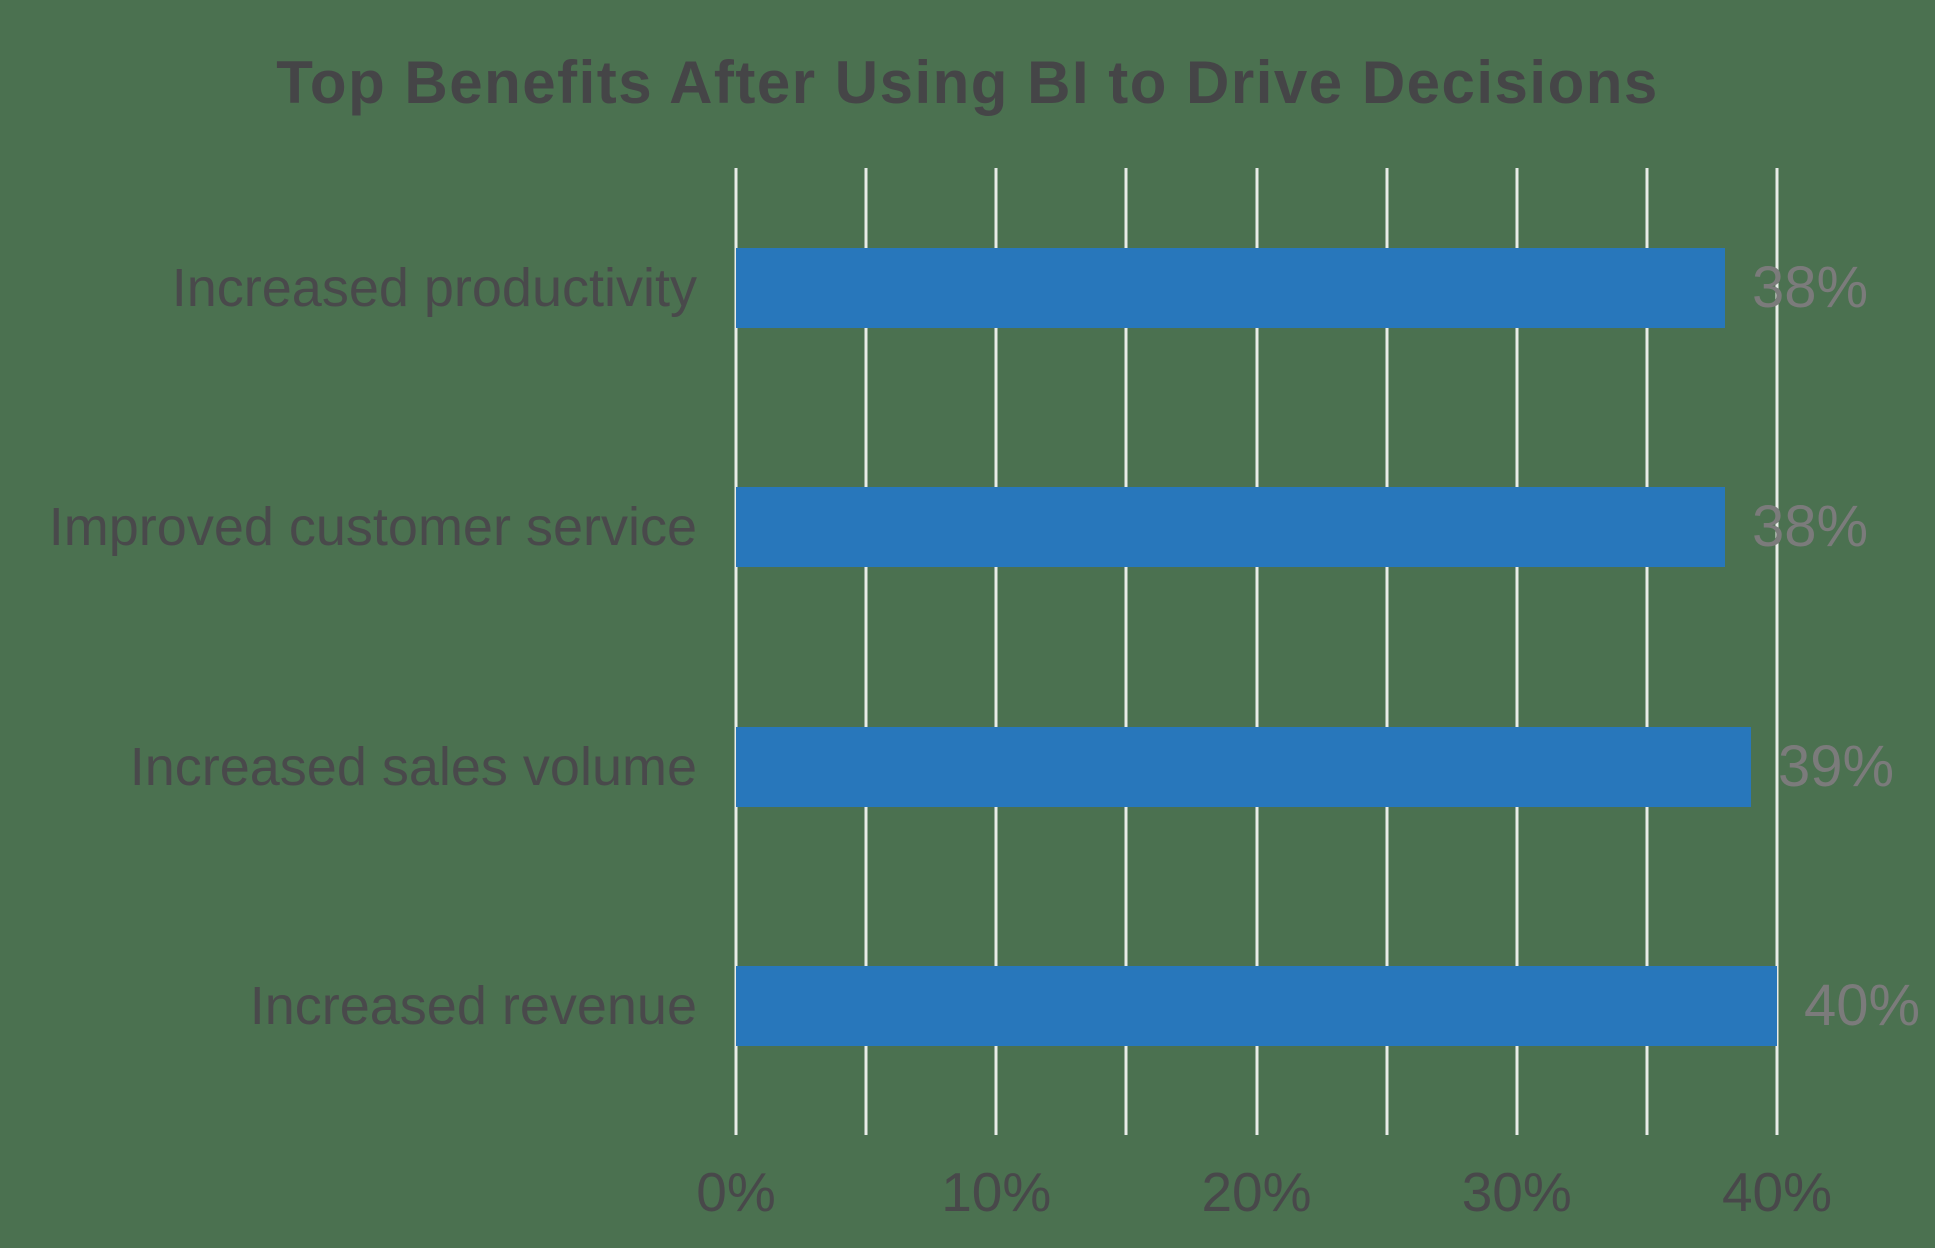 This screenshot has width=1935, height=1248. I want to click on x-axis-tick-label: 10%, so click(996, 1192).